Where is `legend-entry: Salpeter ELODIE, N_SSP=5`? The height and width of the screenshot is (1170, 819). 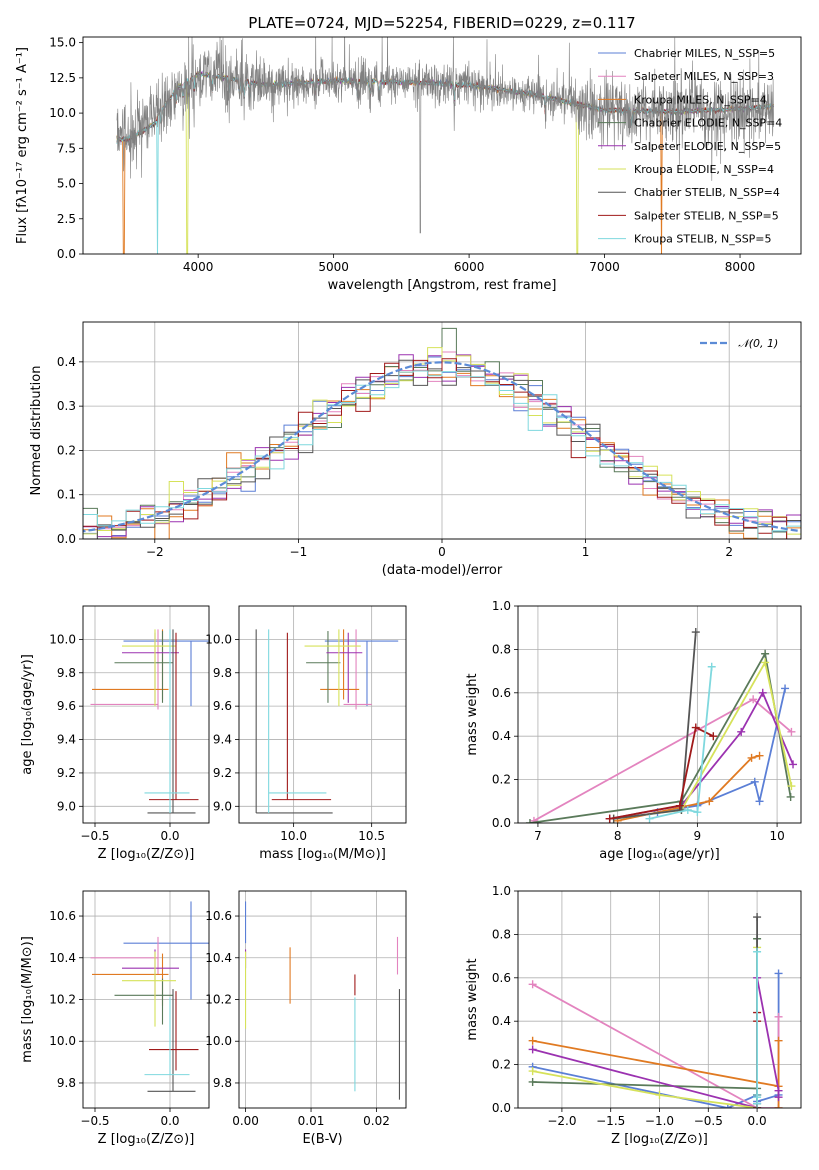
legend-entry: Salpeter ELODIE, N_SSP=5 is located at coordinates (707, 146).